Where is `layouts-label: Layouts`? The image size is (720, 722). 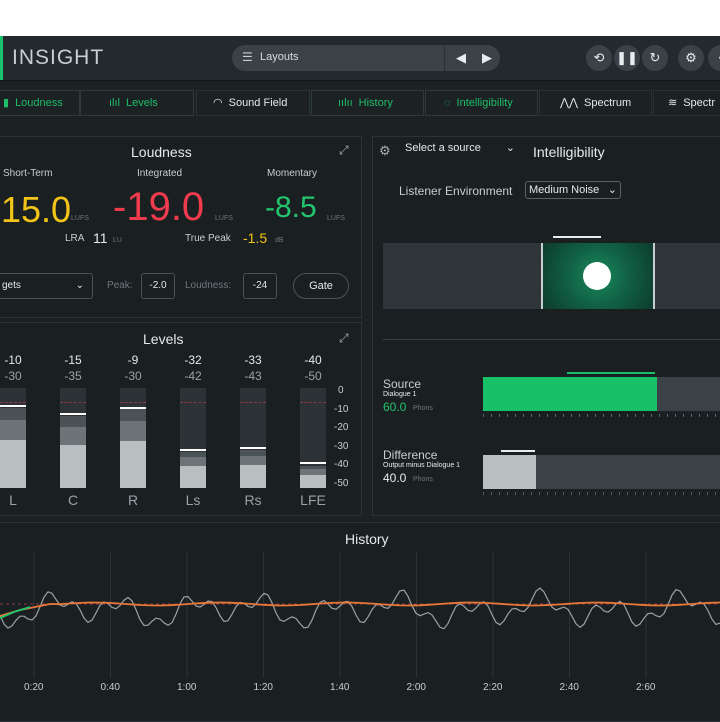 layouts-label: Layouts is located at coordinates (279, 57).